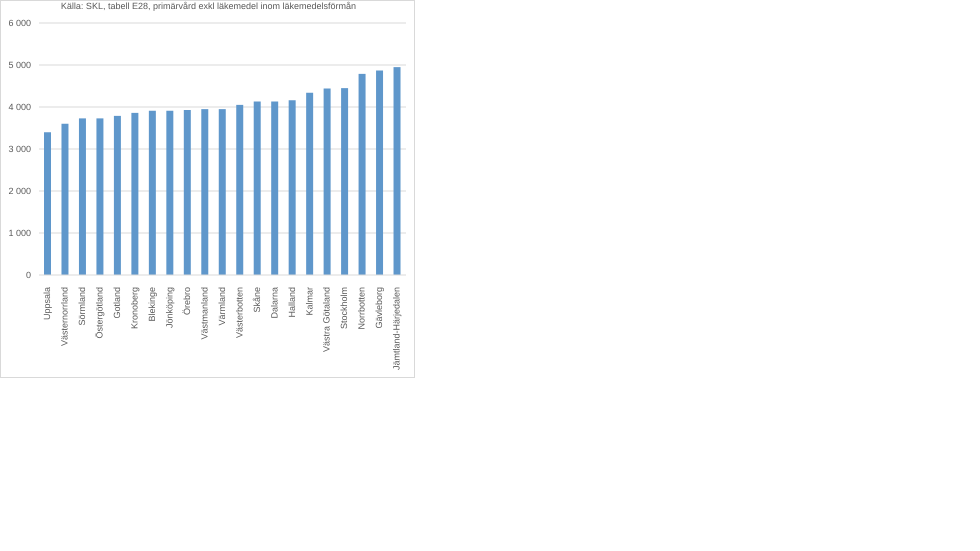  Describe the element at coordinates (99, 313) in the screenshot. I see `x-tick-label: Östergötland` at that location.